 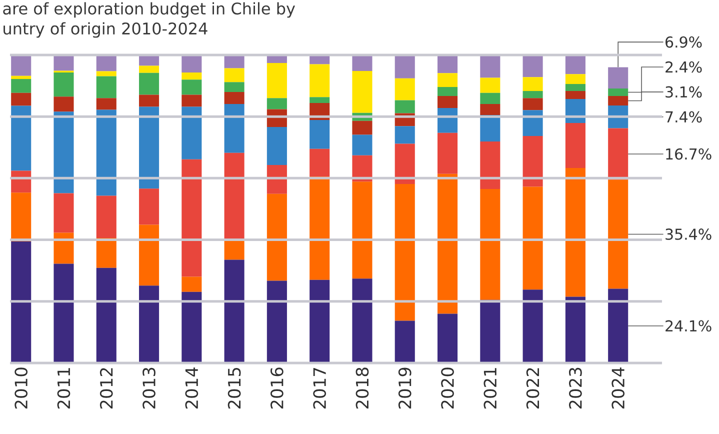 I want to click on x-tick-label: 2019, so click(x=405, y=388).